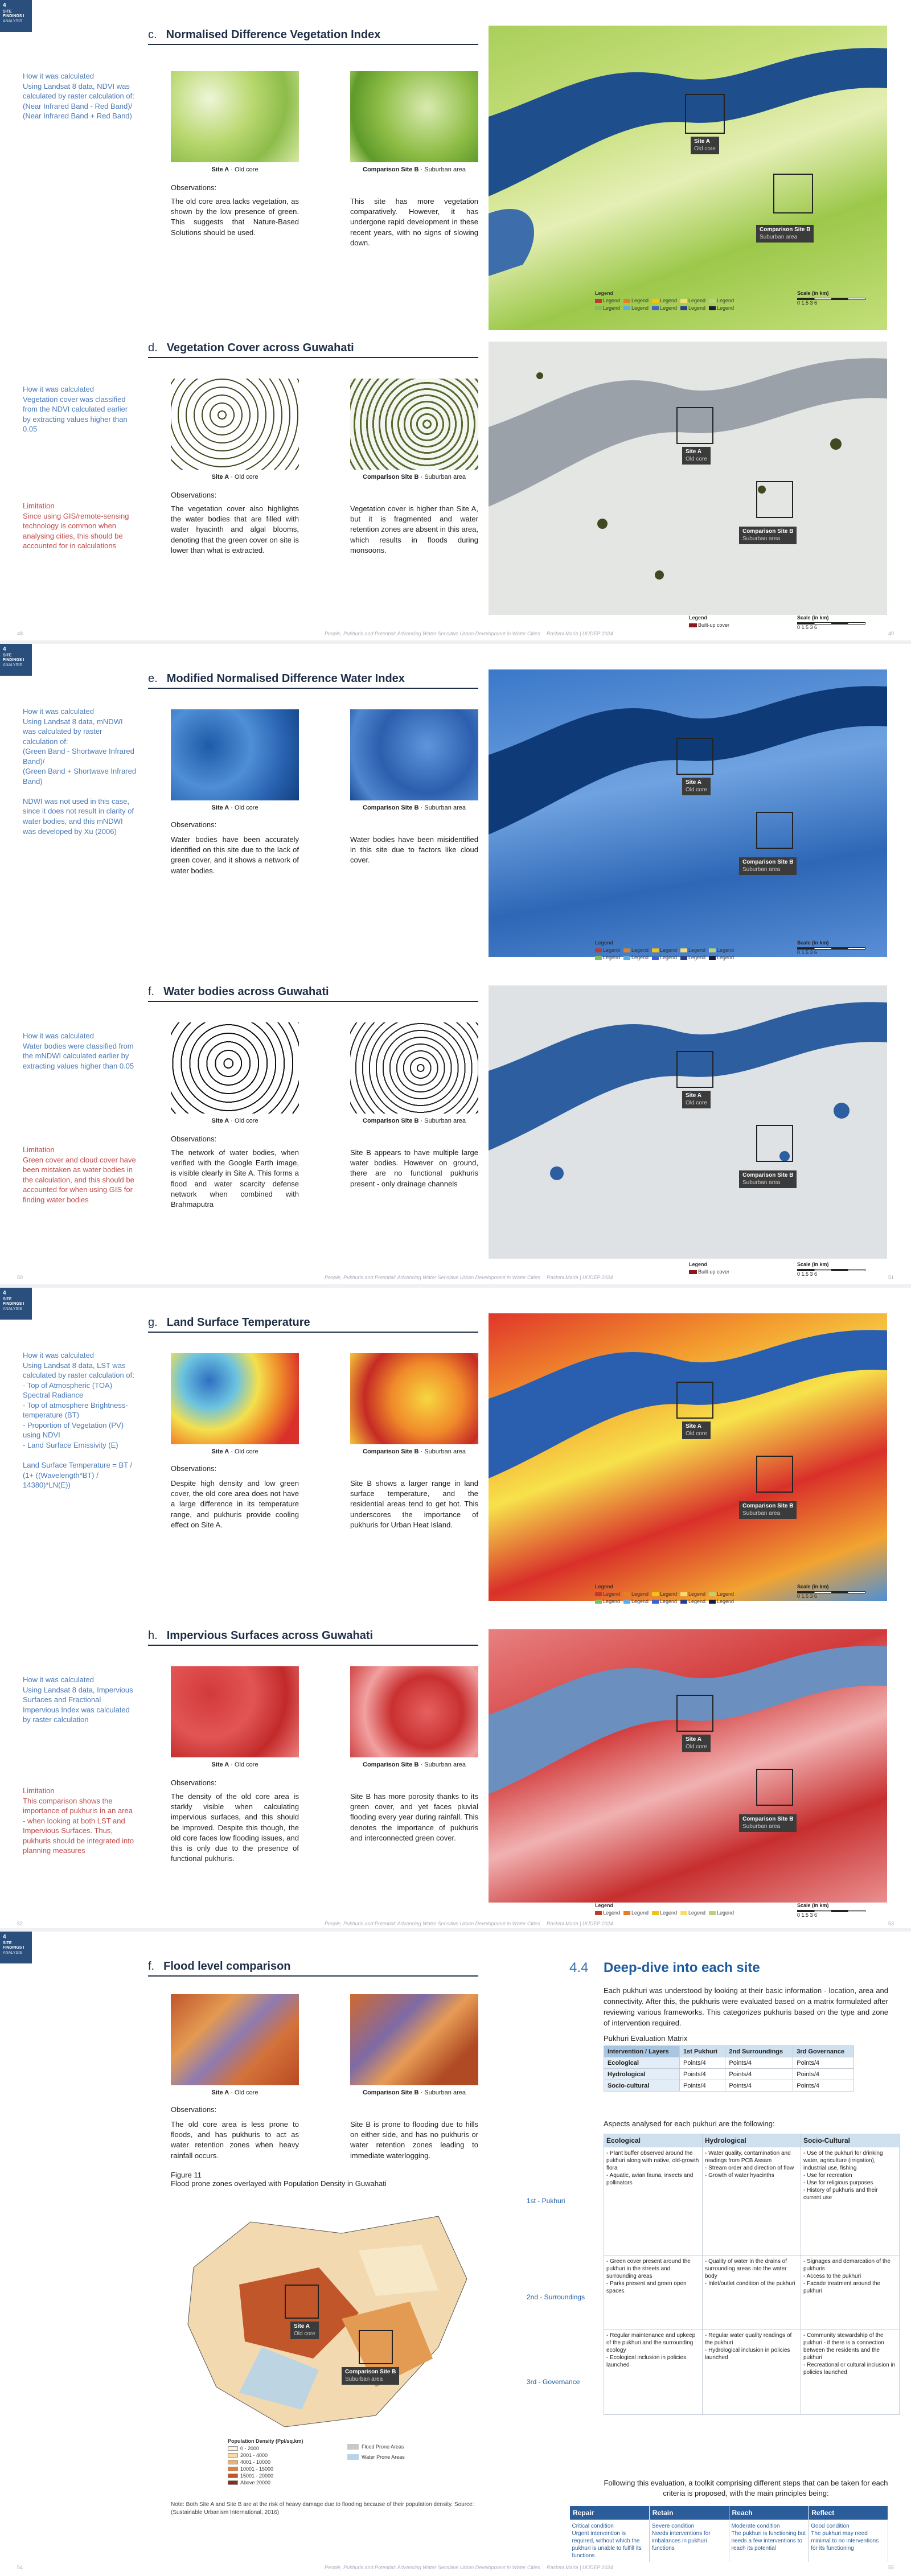  What do you see at coordinates (235, 1398) in the screenshot?
I see `lst-site-a-map` at bounding box center [235, 1398].